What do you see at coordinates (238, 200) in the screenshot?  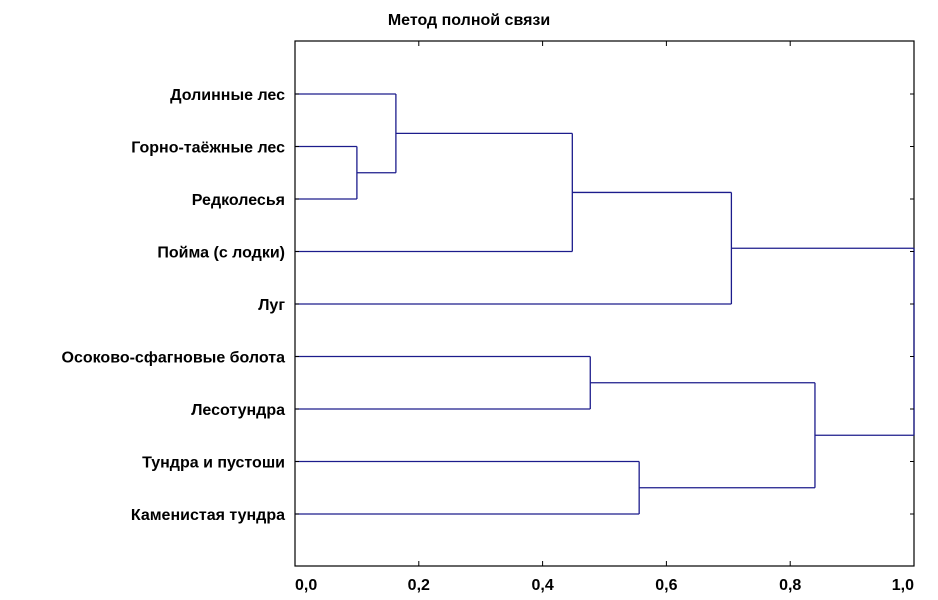 I see `leaf-label: Редколесья` at bounding box center [238, 200].